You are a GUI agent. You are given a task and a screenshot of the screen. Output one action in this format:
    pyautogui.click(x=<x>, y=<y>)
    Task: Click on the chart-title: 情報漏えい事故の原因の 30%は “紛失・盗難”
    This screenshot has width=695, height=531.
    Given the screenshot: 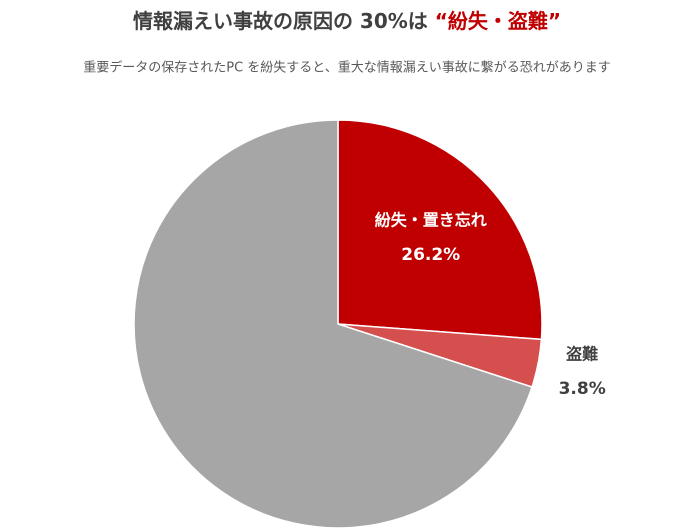 What is the action you would take?
    pyautogui.click(x=347, y=21)
    